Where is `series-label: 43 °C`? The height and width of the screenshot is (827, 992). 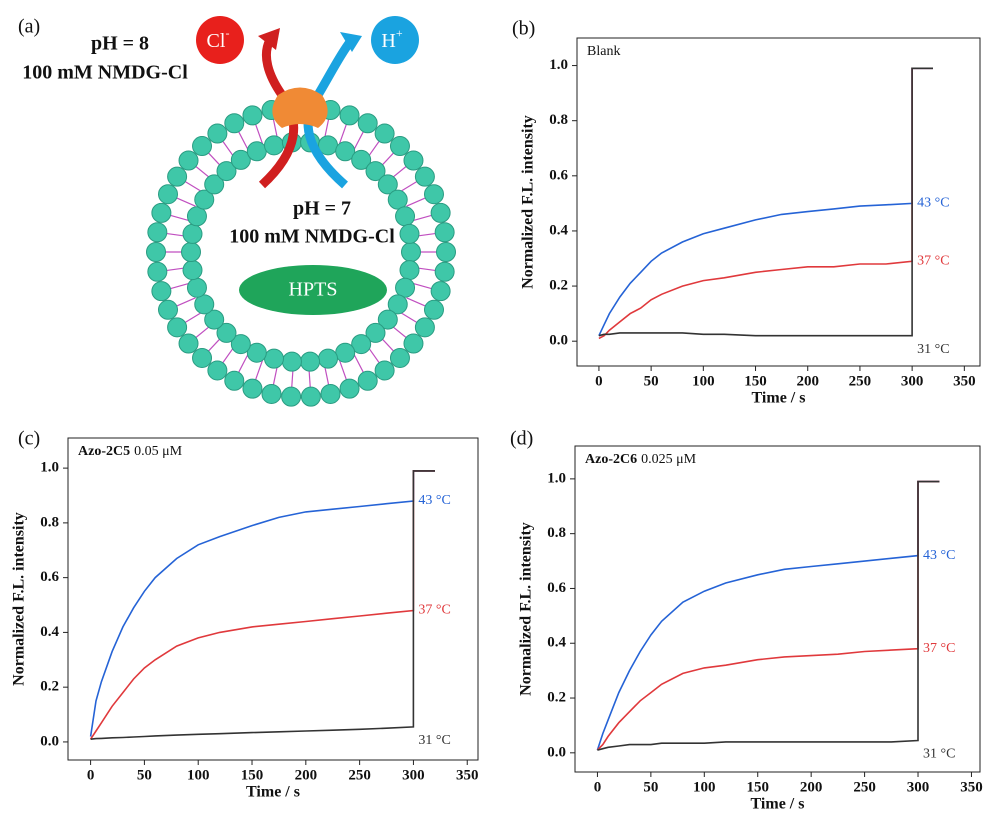 series-label: 43 °C is located at coordinates (939, 555).